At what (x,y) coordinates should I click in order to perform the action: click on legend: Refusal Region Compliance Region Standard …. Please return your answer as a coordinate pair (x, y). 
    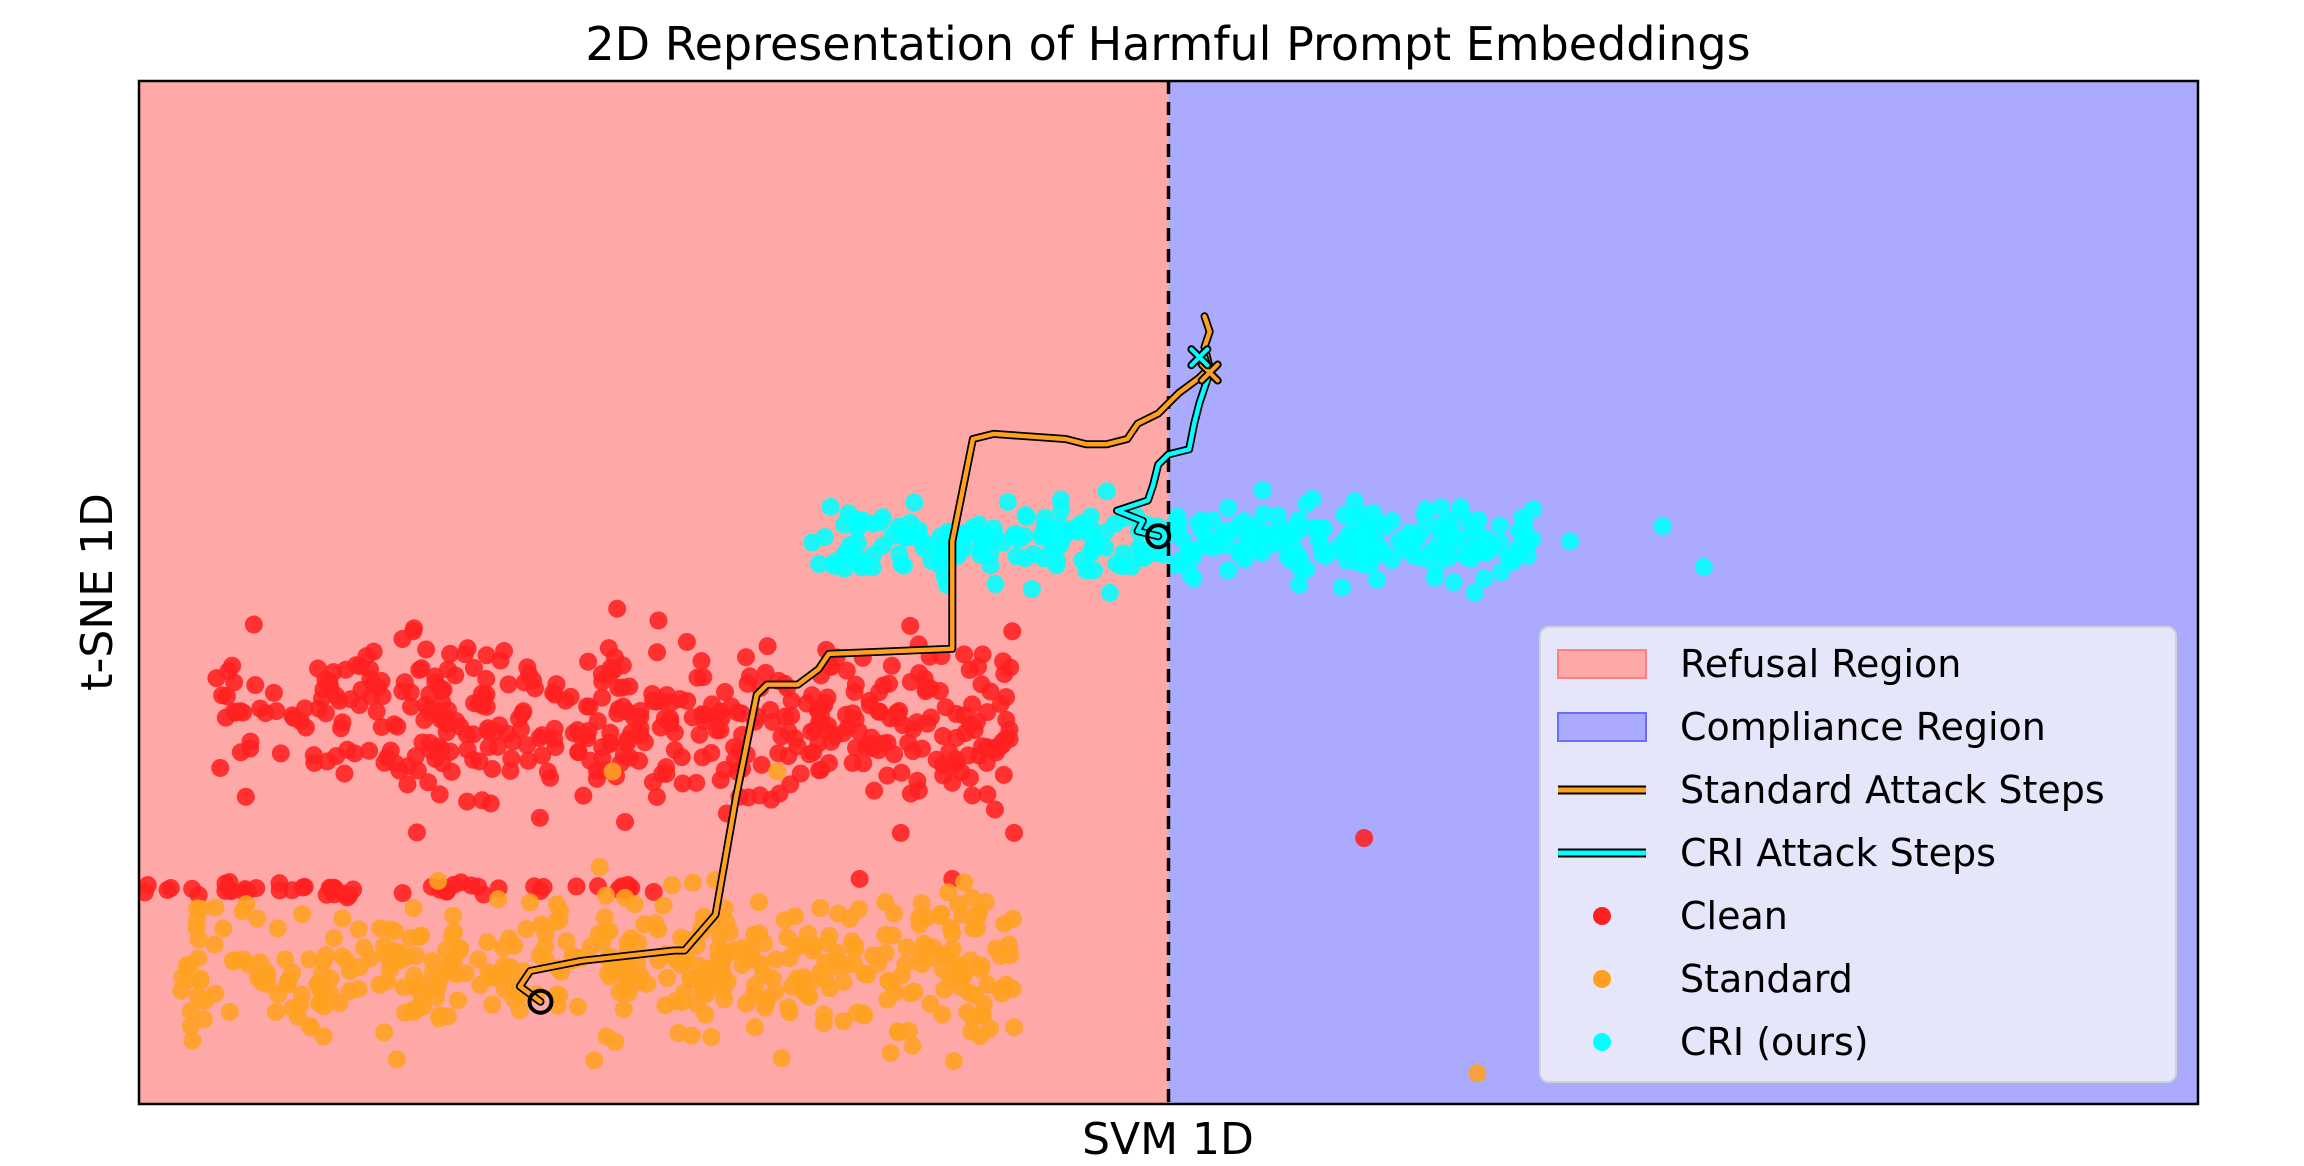
    Looking at the image, I should click on (1858, 854).